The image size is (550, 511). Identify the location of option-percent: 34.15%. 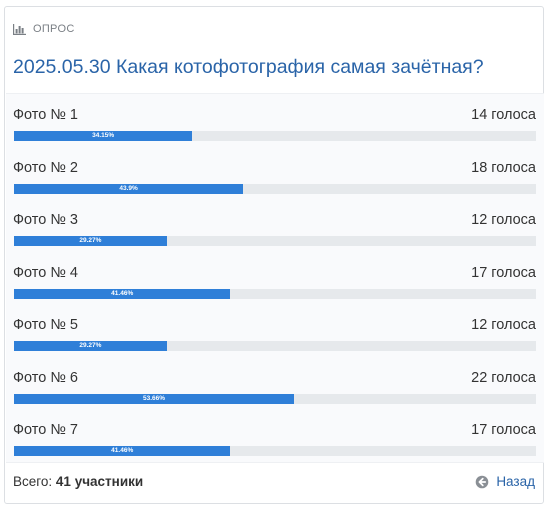
(103, 135).